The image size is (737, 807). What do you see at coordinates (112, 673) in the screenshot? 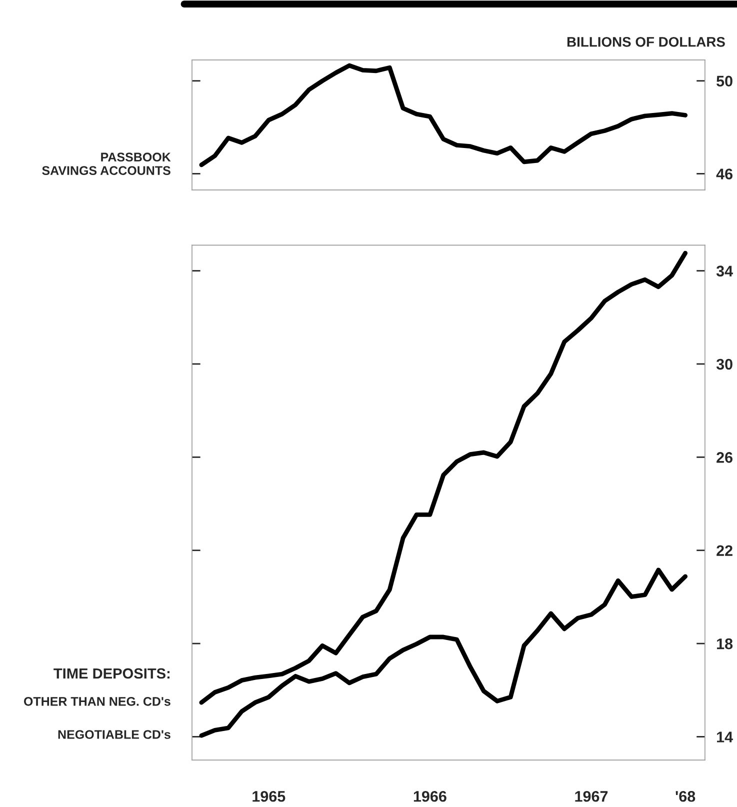
I see `text: TIME DEPOSITS:` at bounding box center [112, 673].